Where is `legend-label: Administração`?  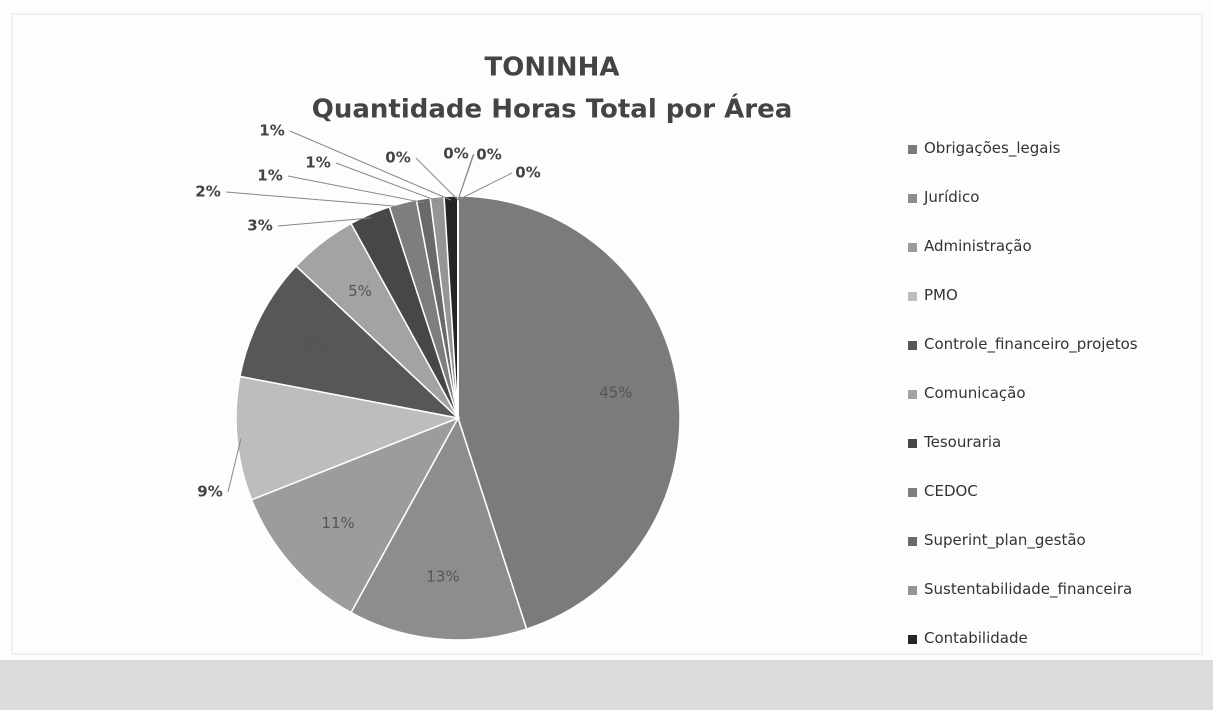
legend-label: Administração is located at coordinates (978, 246).